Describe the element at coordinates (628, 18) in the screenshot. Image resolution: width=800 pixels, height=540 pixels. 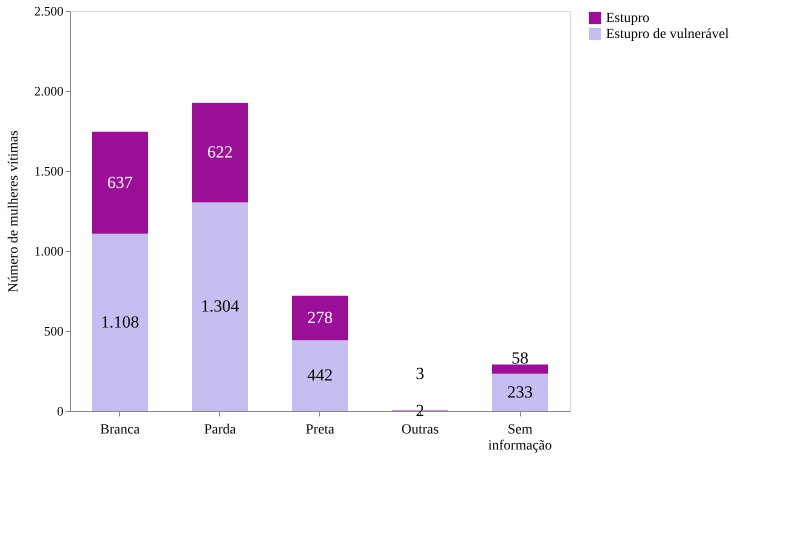
I see `legend-label: Estupro` at that location.